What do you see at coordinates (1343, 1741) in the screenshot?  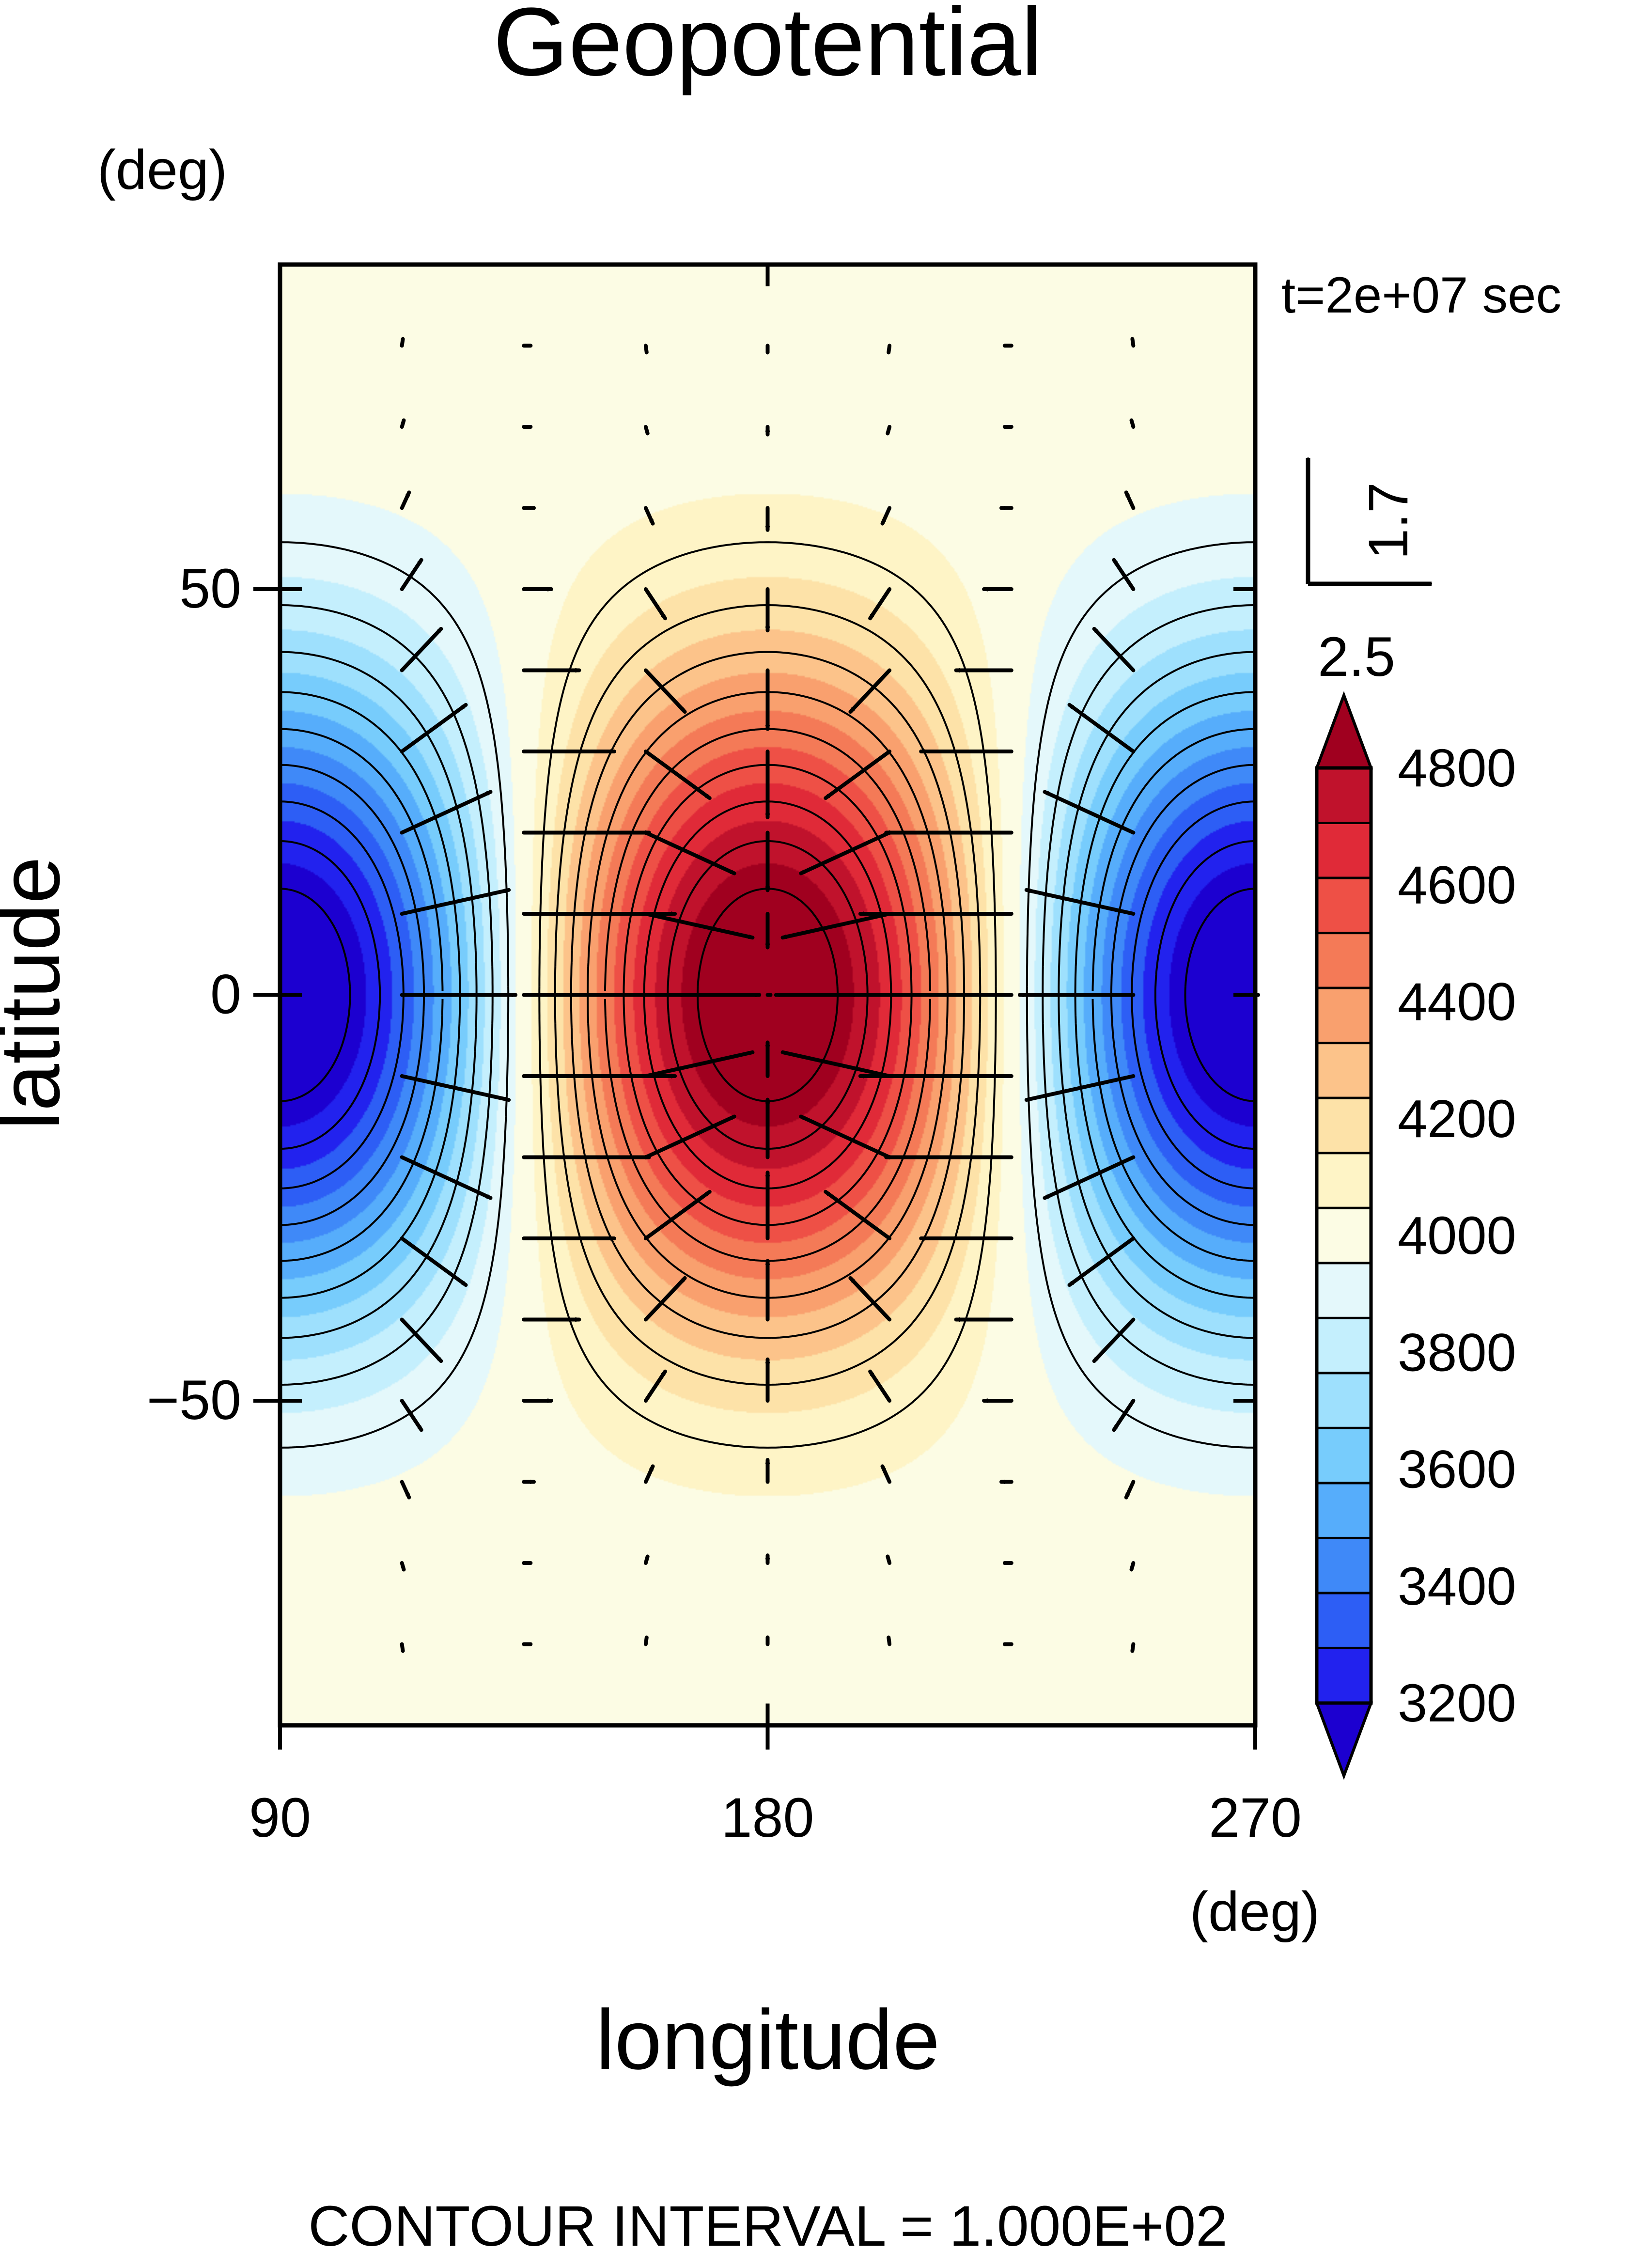 I see `colorbar-min-triangle` at bounding box center [1343, 1741].